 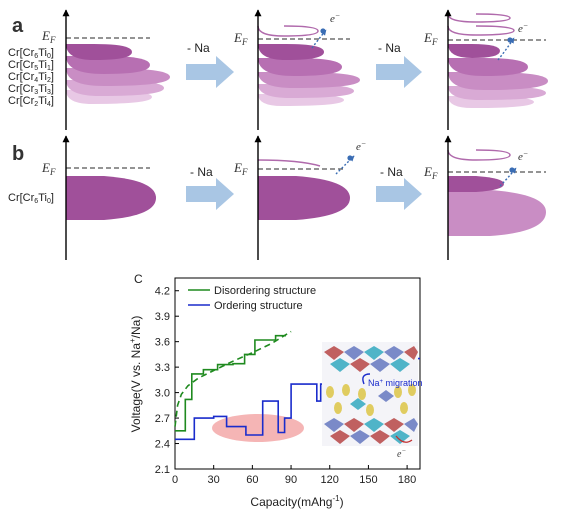 What do you see at coordinates (162, 292) in the screenshot?
I see `y-tick-label: 4.2` at bounding box center [162, 292].